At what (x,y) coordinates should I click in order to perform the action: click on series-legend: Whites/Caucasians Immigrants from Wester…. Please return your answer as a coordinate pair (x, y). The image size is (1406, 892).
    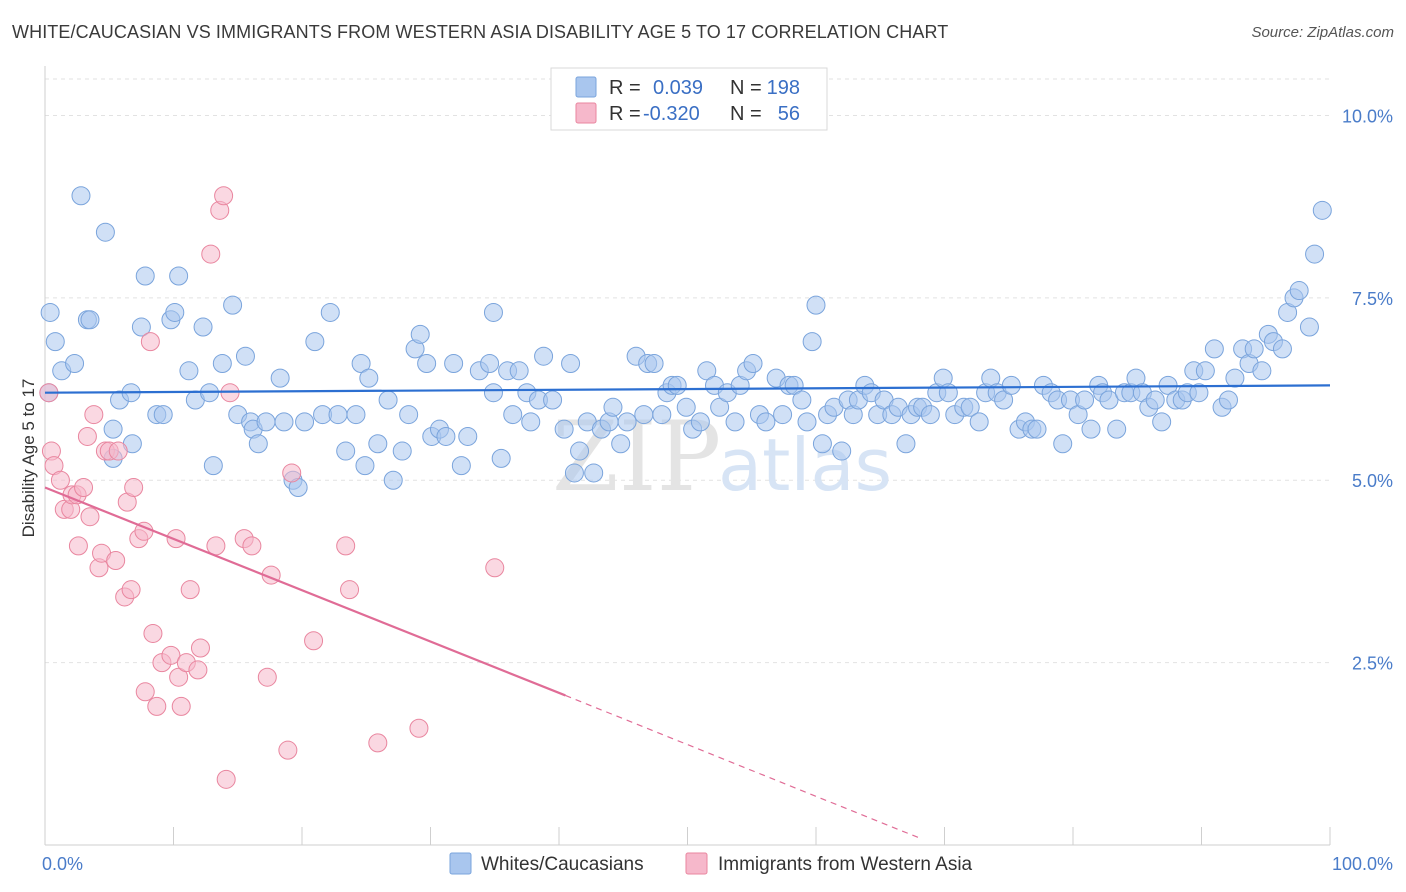
    Looking at the image, I should click on (711, 863).